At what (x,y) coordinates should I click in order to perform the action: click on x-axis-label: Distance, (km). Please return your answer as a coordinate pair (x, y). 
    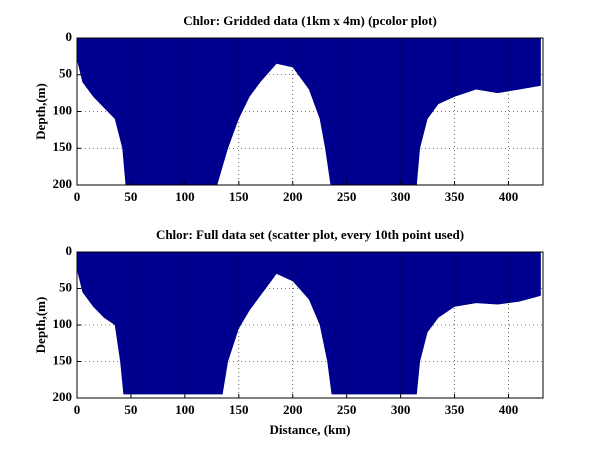
    Looking at the image, I should click on (310, 429).